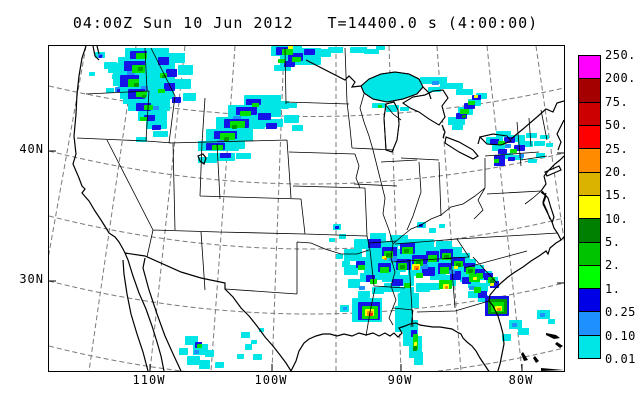  Describe the element at coordinates (613, 288) in the screenshot. I see `colorbar-threshold-label: 1.` at that location.